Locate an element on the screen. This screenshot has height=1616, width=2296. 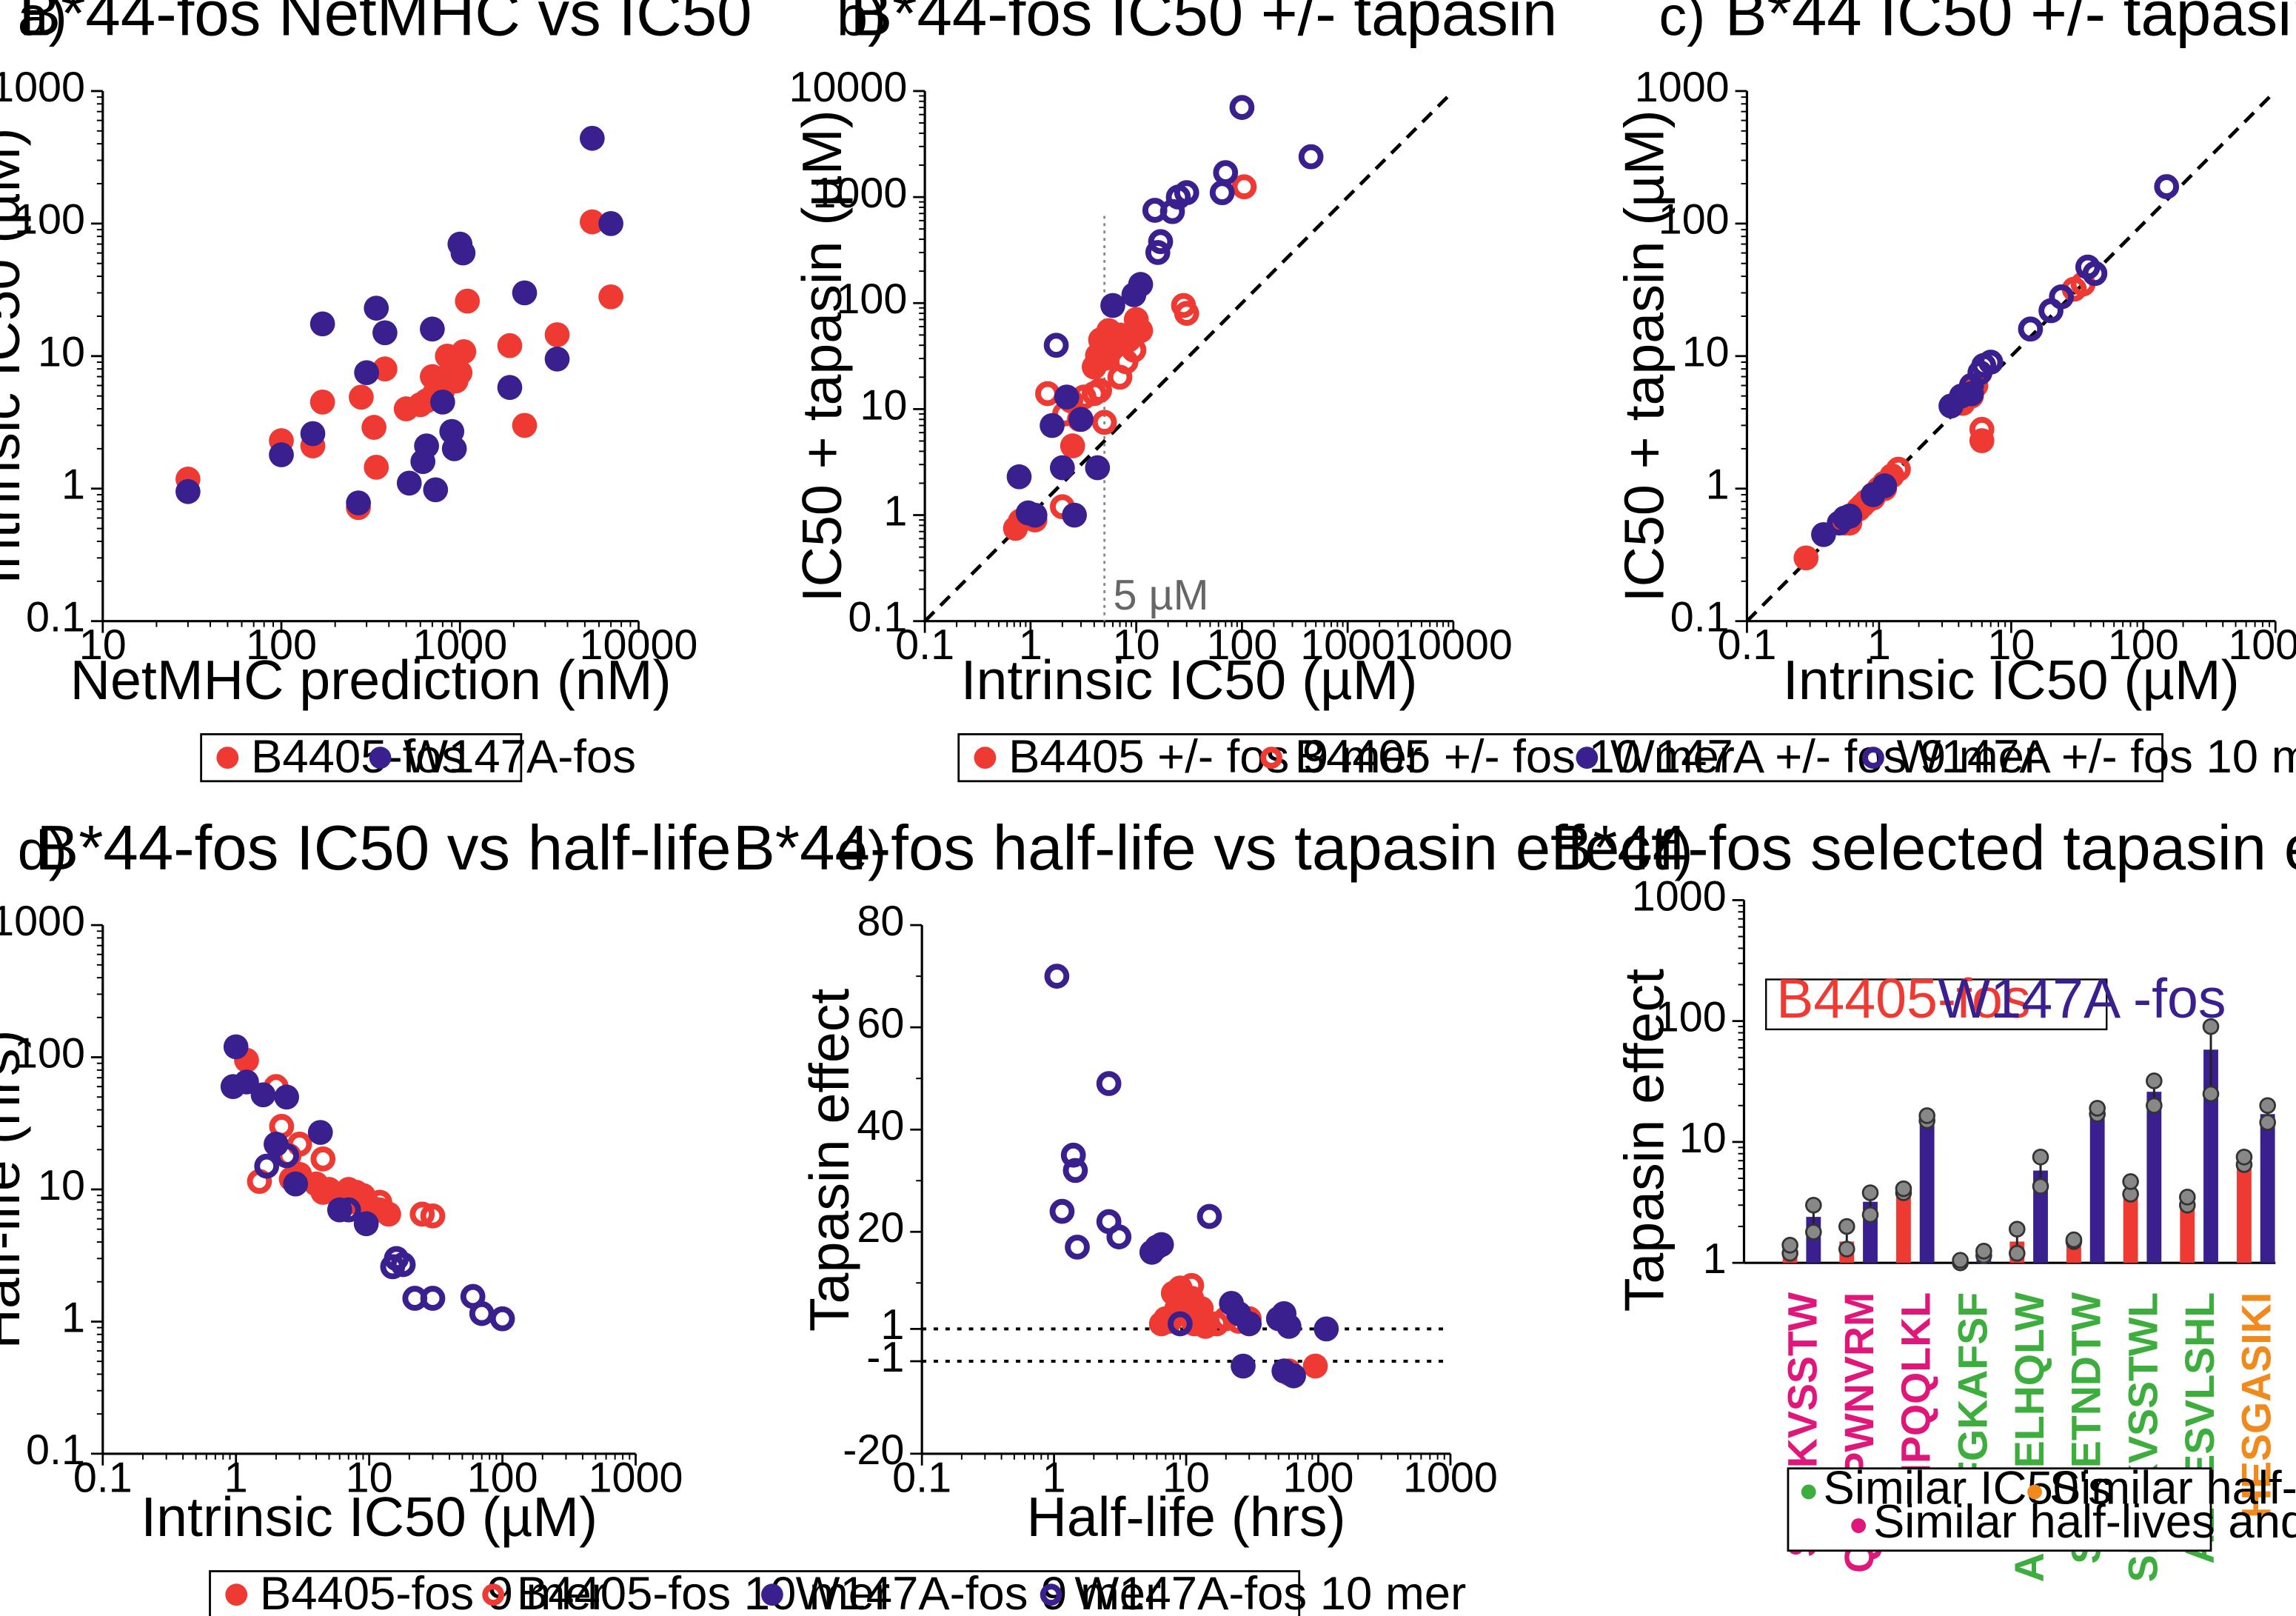
bar-group-denpqqlkl is located at coordinates (1915, 1185).